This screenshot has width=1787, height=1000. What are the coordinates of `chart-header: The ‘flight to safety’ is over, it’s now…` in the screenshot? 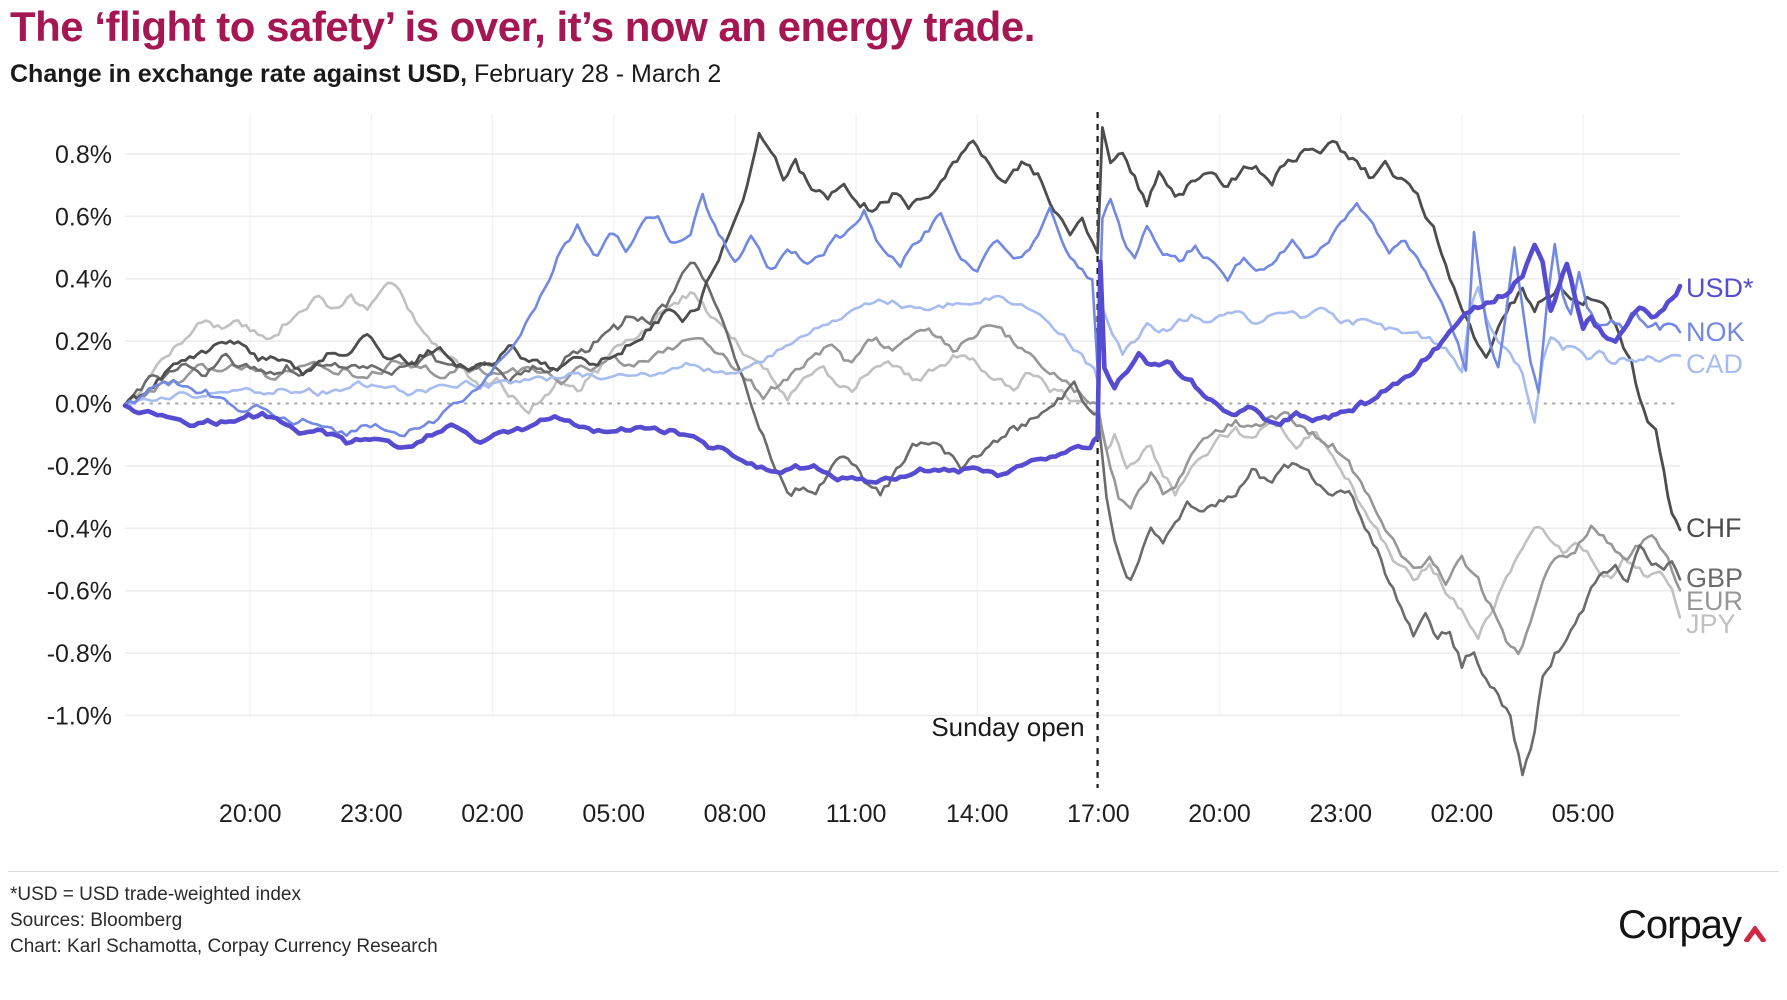 It's located at (522, 46).